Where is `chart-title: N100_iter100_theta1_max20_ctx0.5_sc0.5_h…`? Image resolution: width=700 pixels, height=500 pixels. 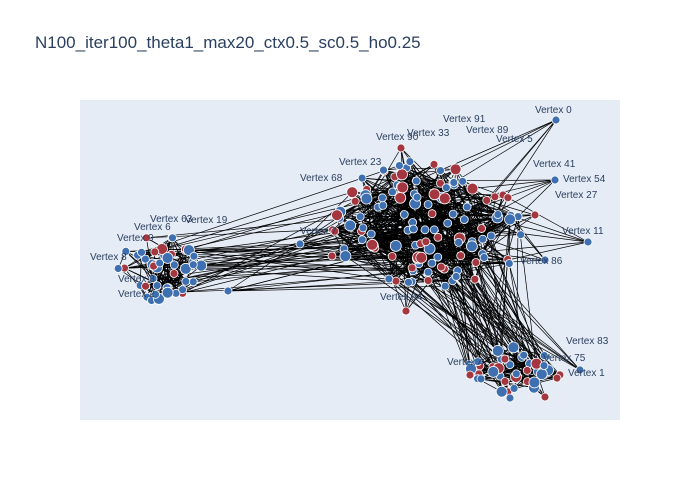 chart-title: N100_iter100_theta1_max20_ctx0.5_sc0.5_h… is located at coordinates (228, 42).